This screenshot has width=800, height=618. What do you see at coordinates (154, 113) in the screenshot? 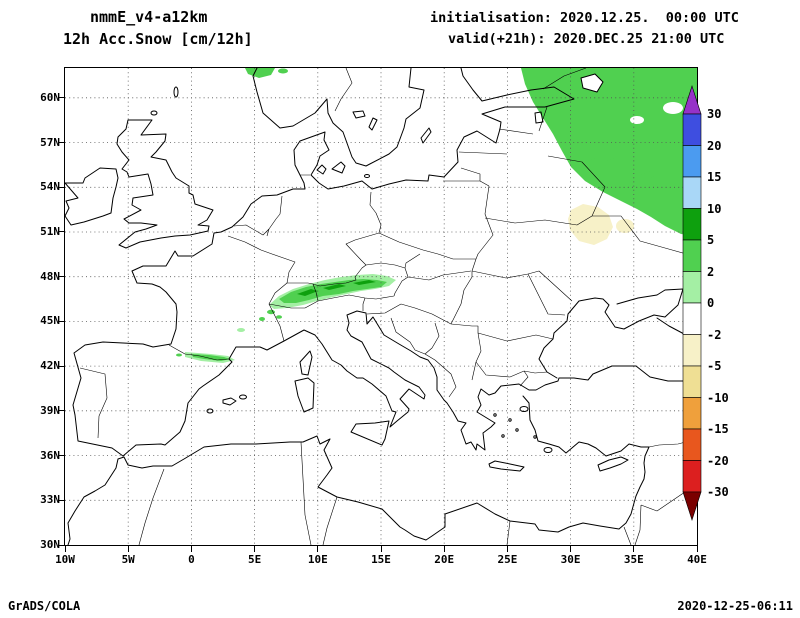
I see `island-orkney` at bounding box center [154, 113].